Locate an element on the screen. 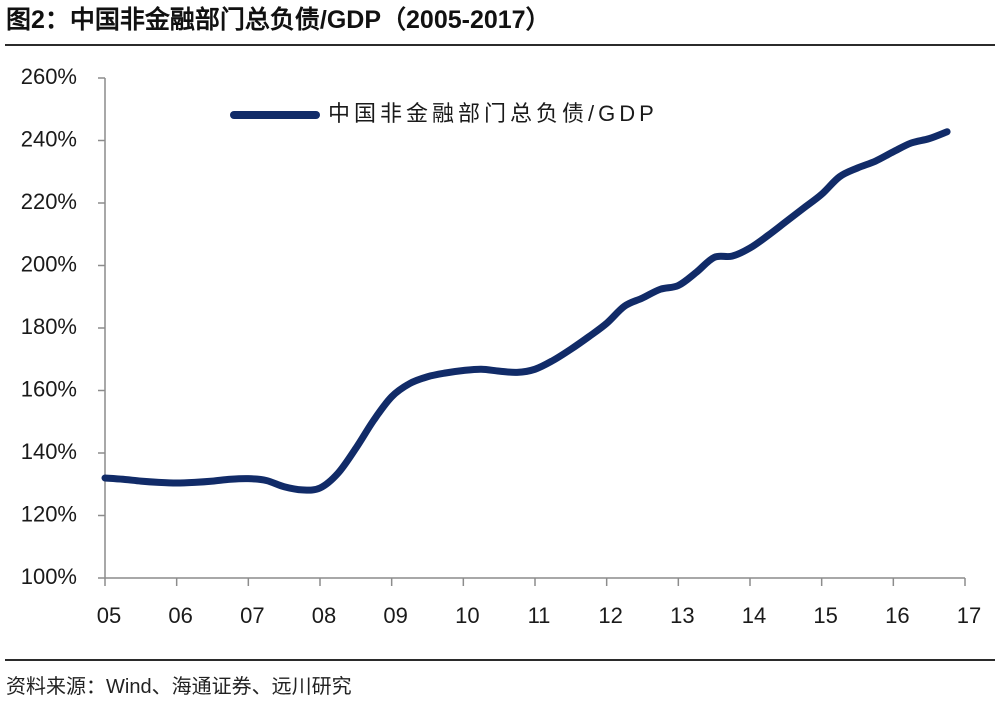  x-tick-label: 09 is located at coordinates (395, 615).